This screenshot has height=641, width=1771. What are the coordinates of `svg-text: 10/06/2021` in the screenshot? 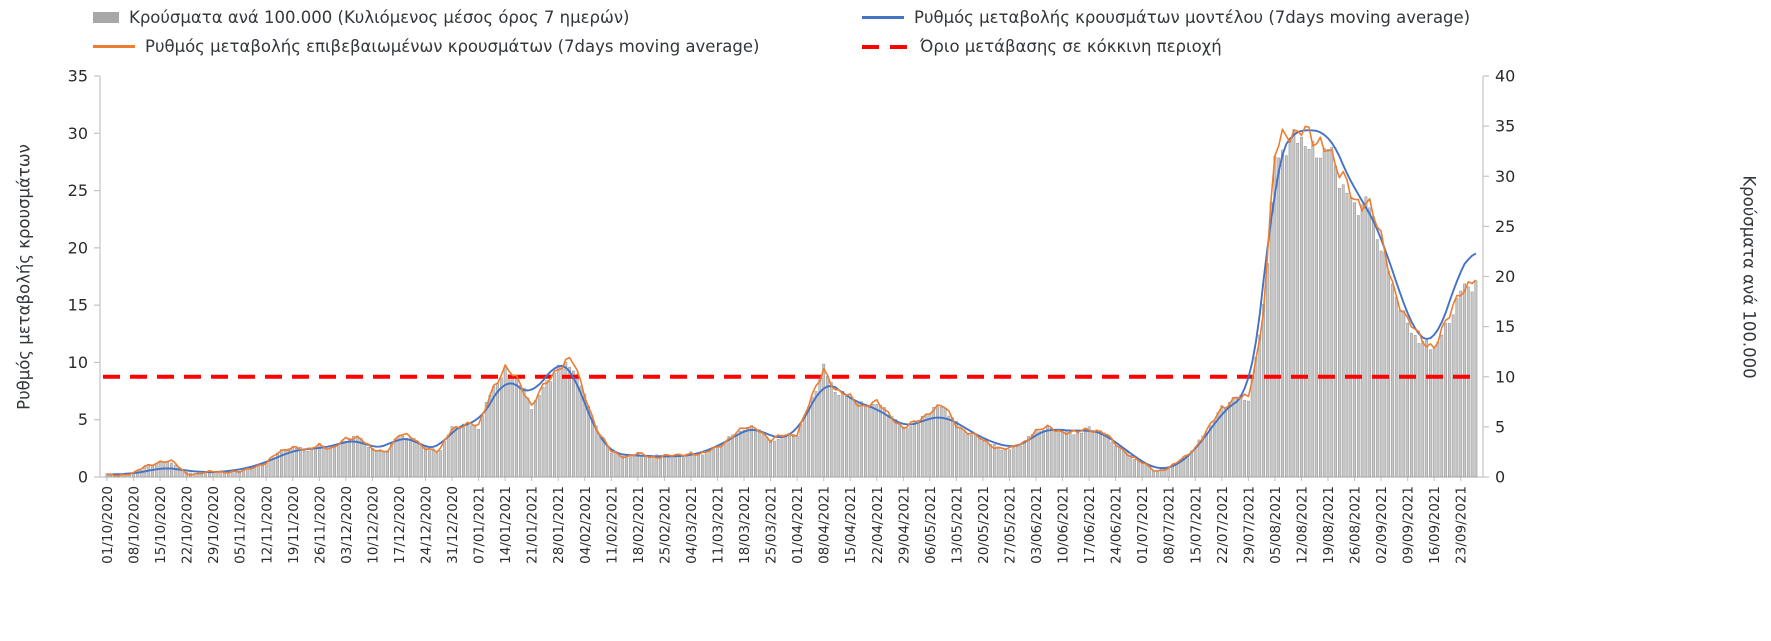 It's located at (1064, 525).